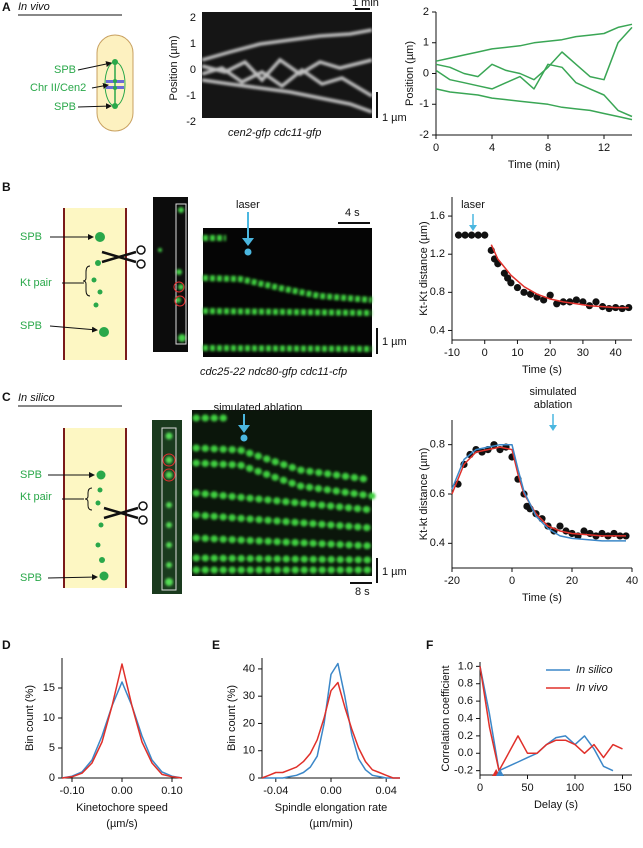  What do you see at coordinates (622, 788) in the screenshot?
I see `x-tick-label: 150` at bounding box center [622, 788].